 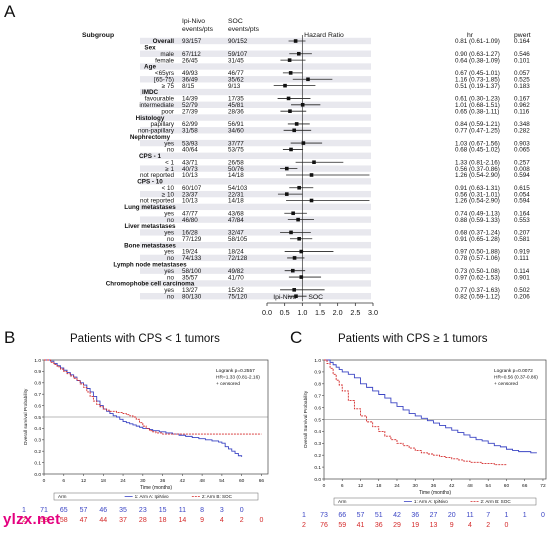 I want to click on km-stat-text: Logrank p=0.2557, so click(x=235, y=371).